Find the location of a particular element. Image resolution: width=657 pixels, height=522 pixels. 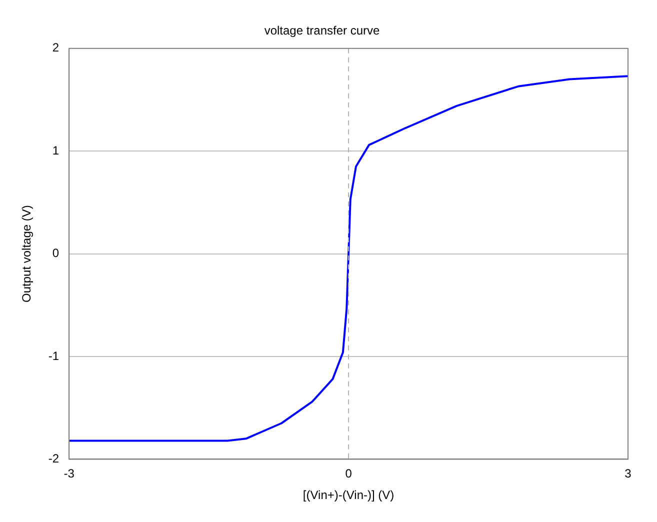

x-tick-label: 3 is located at coordinates (628, 473).